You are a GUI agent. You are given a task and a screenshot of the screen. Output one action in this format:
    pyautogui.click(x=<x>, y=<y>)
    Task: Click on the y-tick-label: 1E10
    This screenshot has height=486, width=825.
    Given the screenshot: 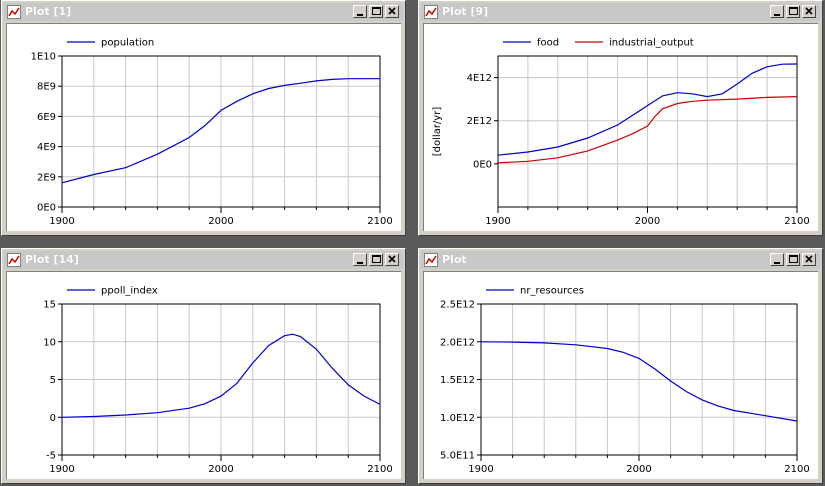 What is the action you would take?
    pyautogui.click(x=43, y=57)
    